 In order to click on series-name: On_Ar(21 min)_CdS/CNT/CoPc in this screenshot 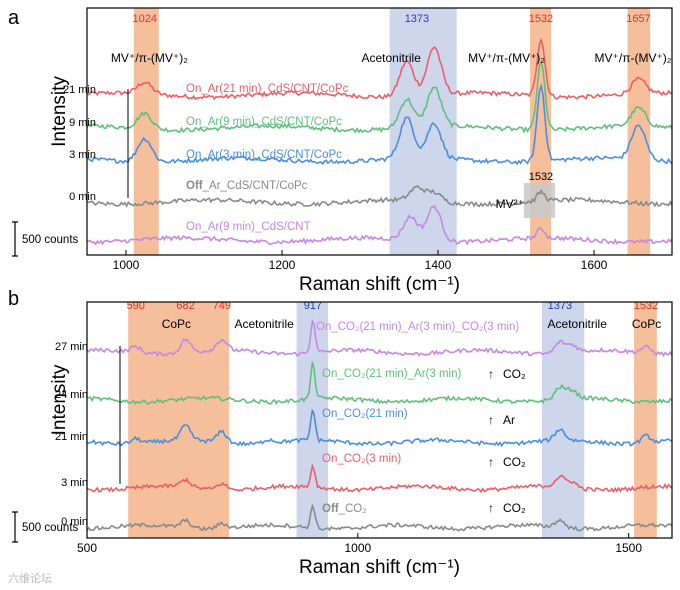, I will do `click(267, 89)`.